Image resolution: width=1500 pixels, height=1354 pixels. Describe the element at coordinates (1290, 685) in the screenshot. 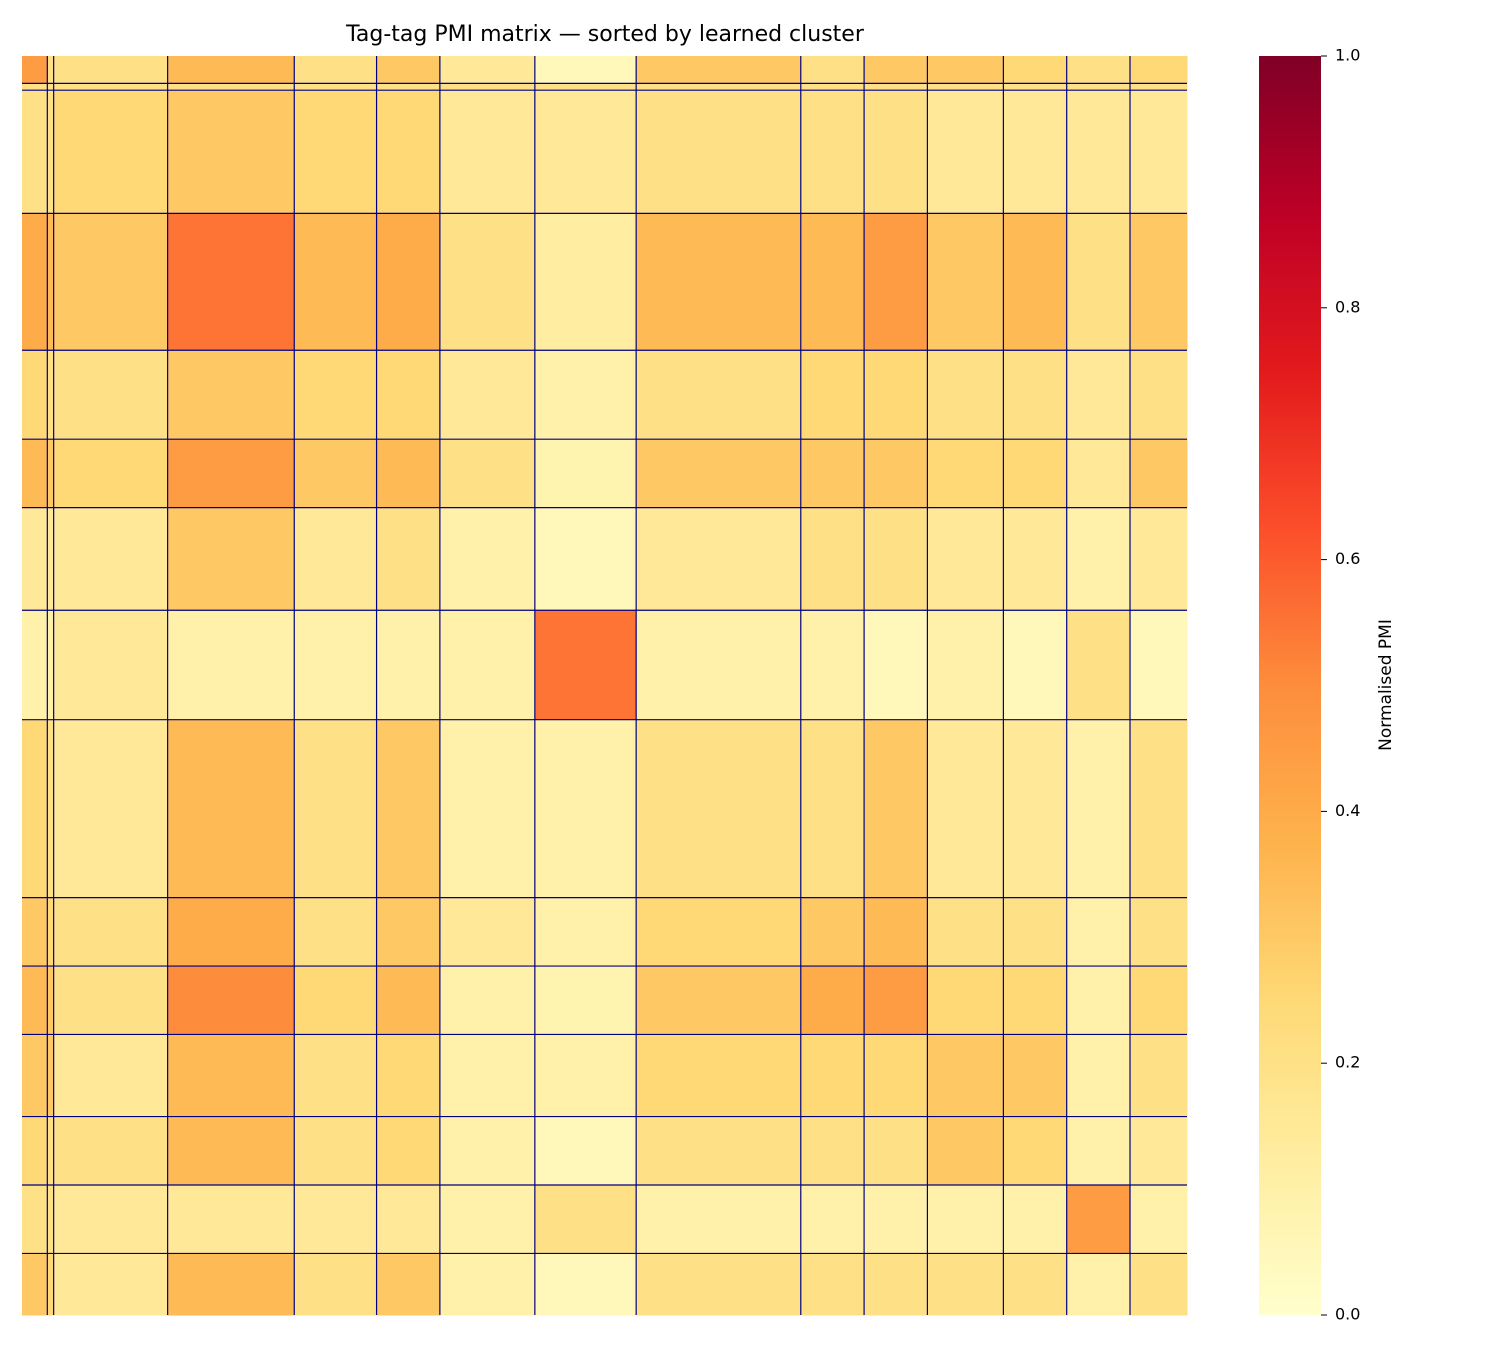

I see `colorbar` at that location.